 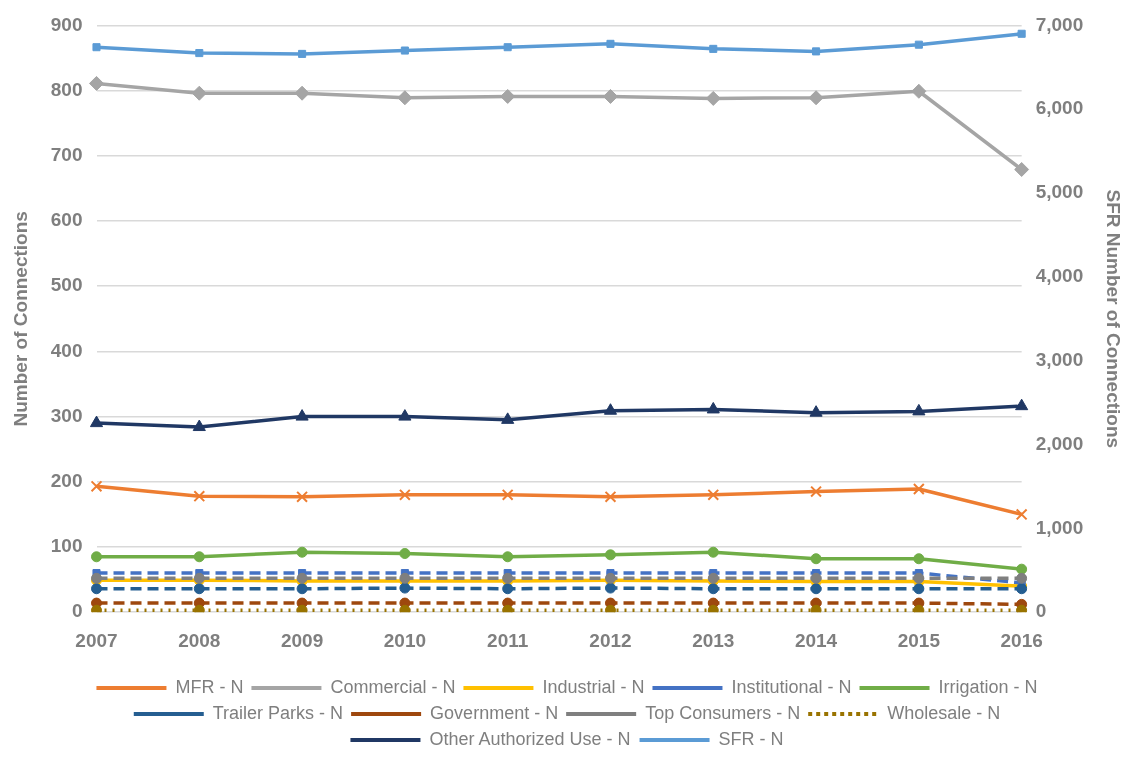 What do you see at coordinates (66, 285) in the screenshot?
I see `y-tick-label: 500` at bounding box center [66, 285].